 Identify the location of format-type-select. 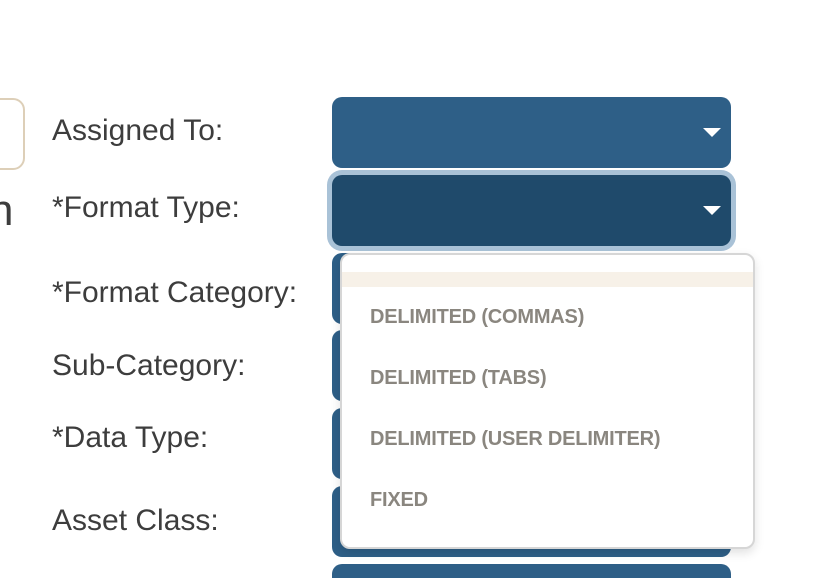
(531, 210).